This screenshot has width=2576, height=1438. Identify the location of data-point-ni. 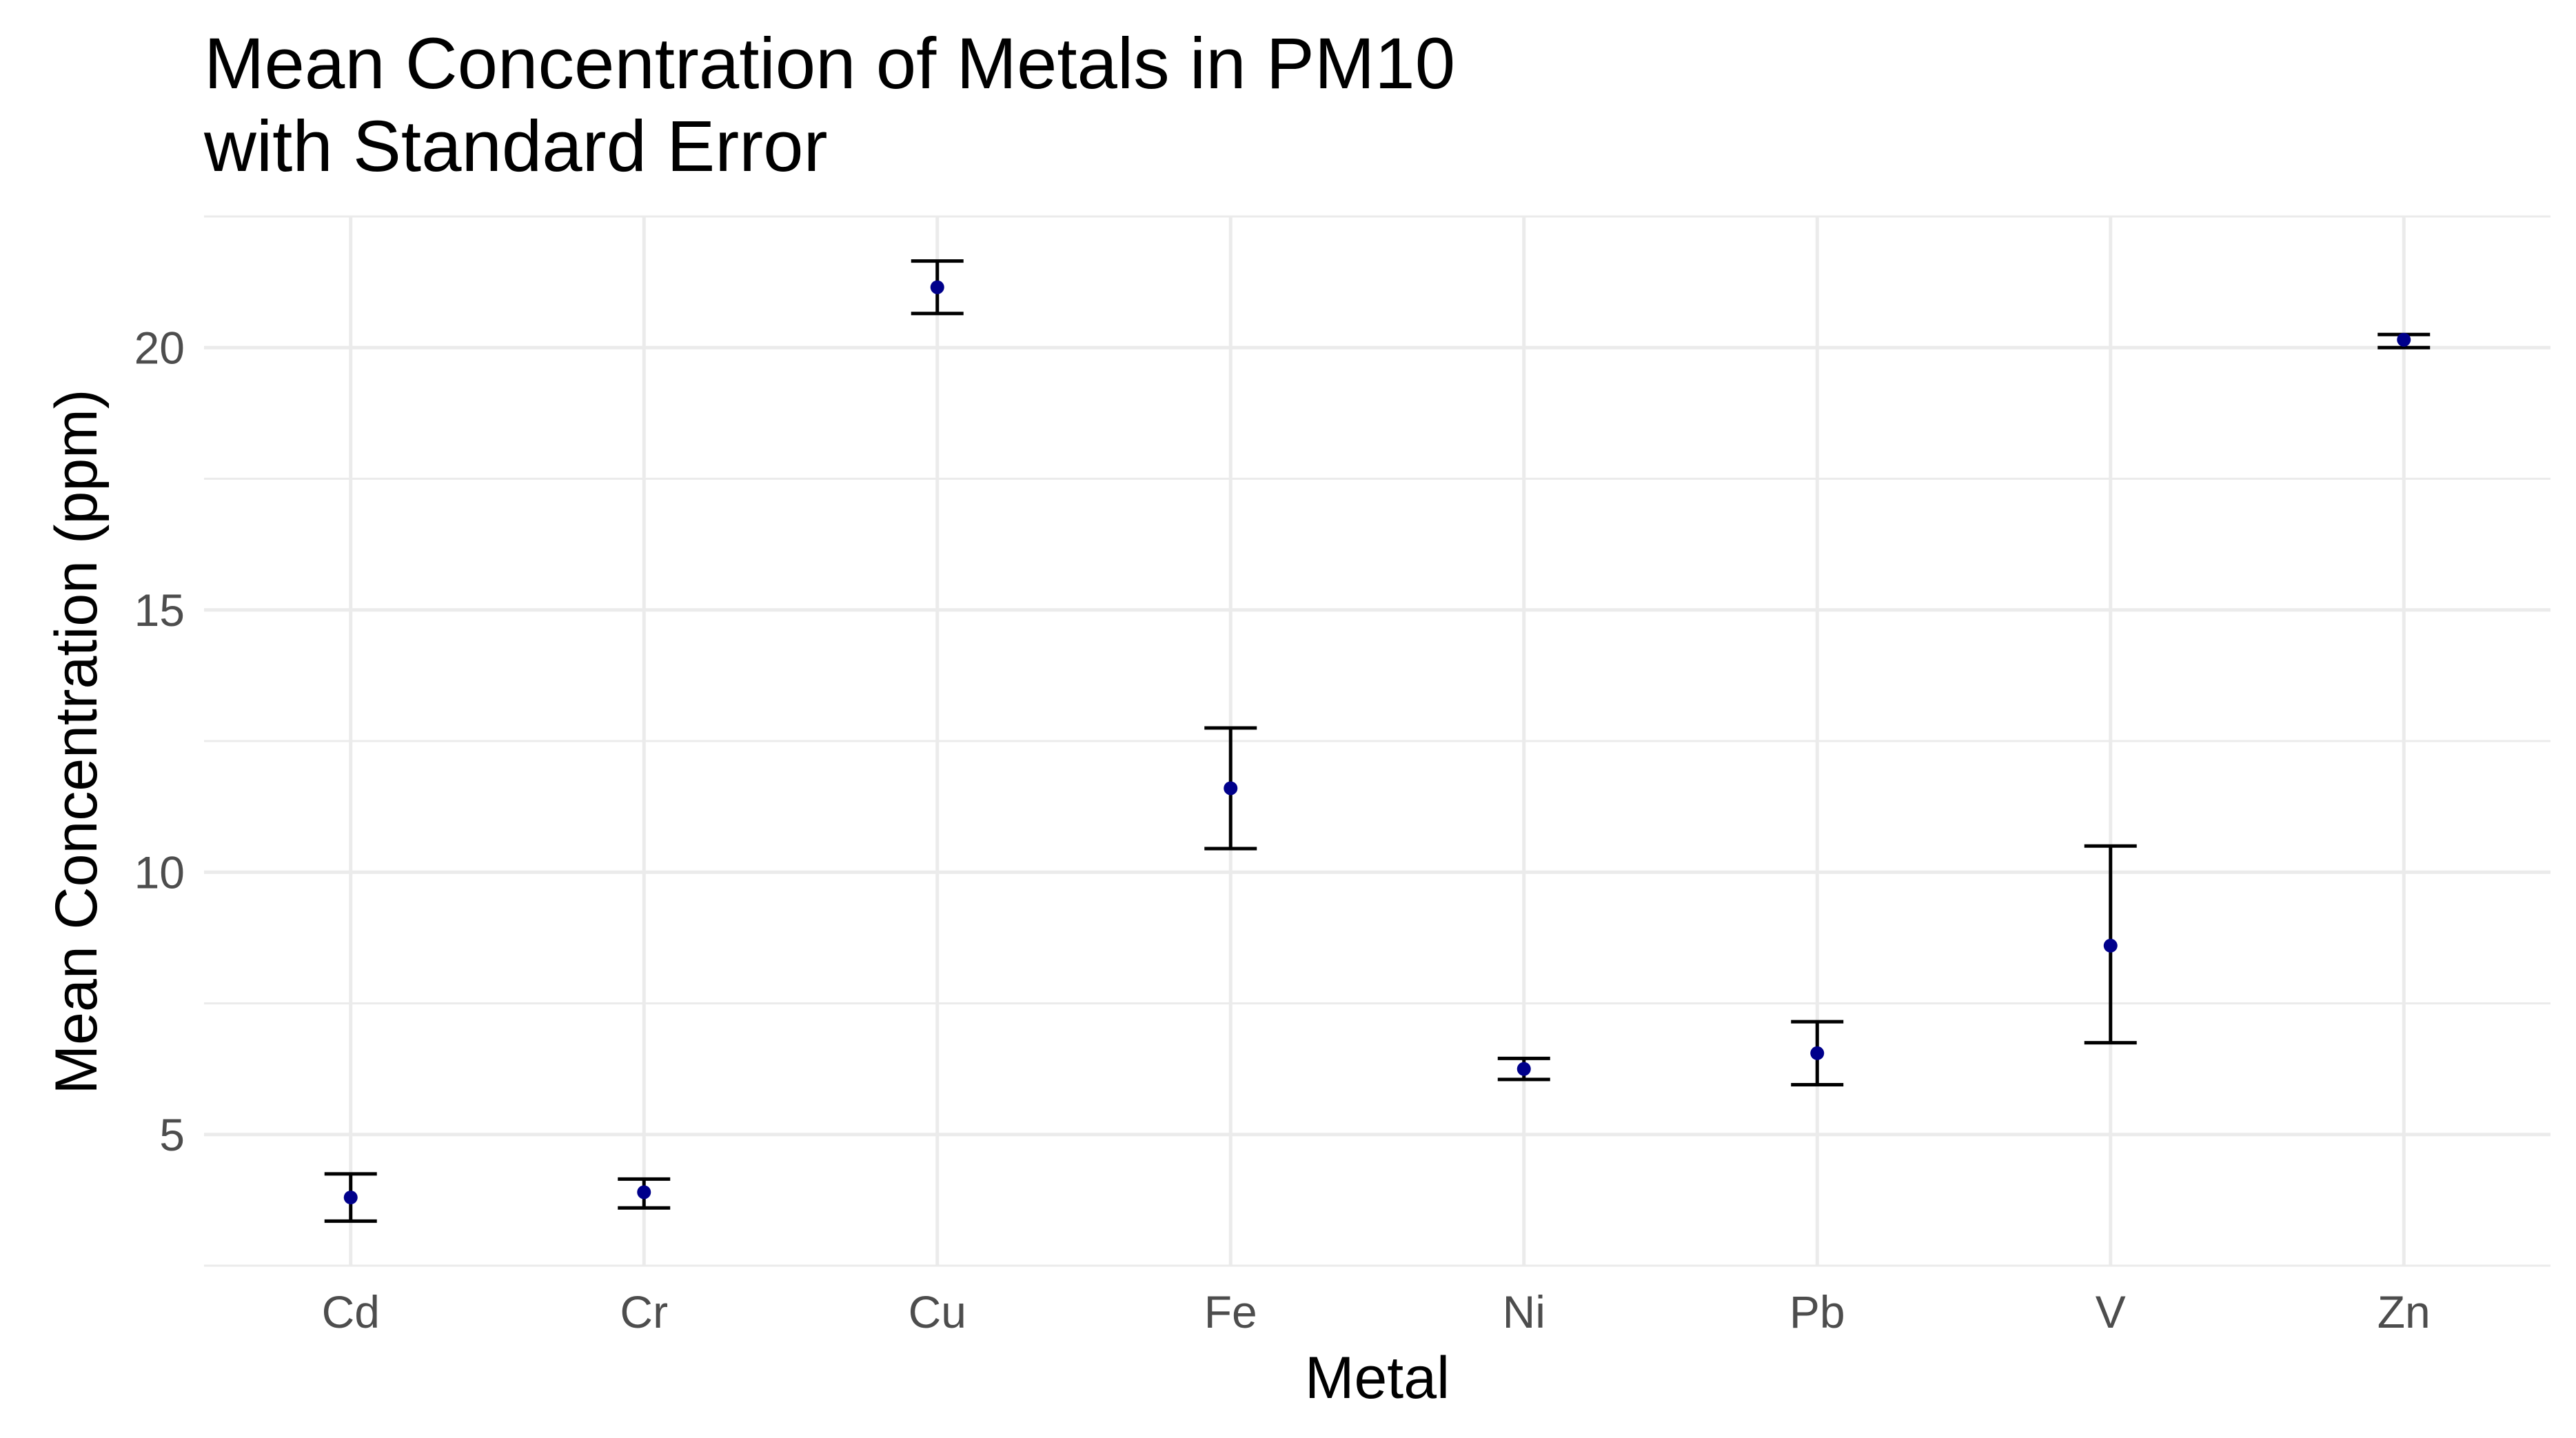
(1524, 1069).